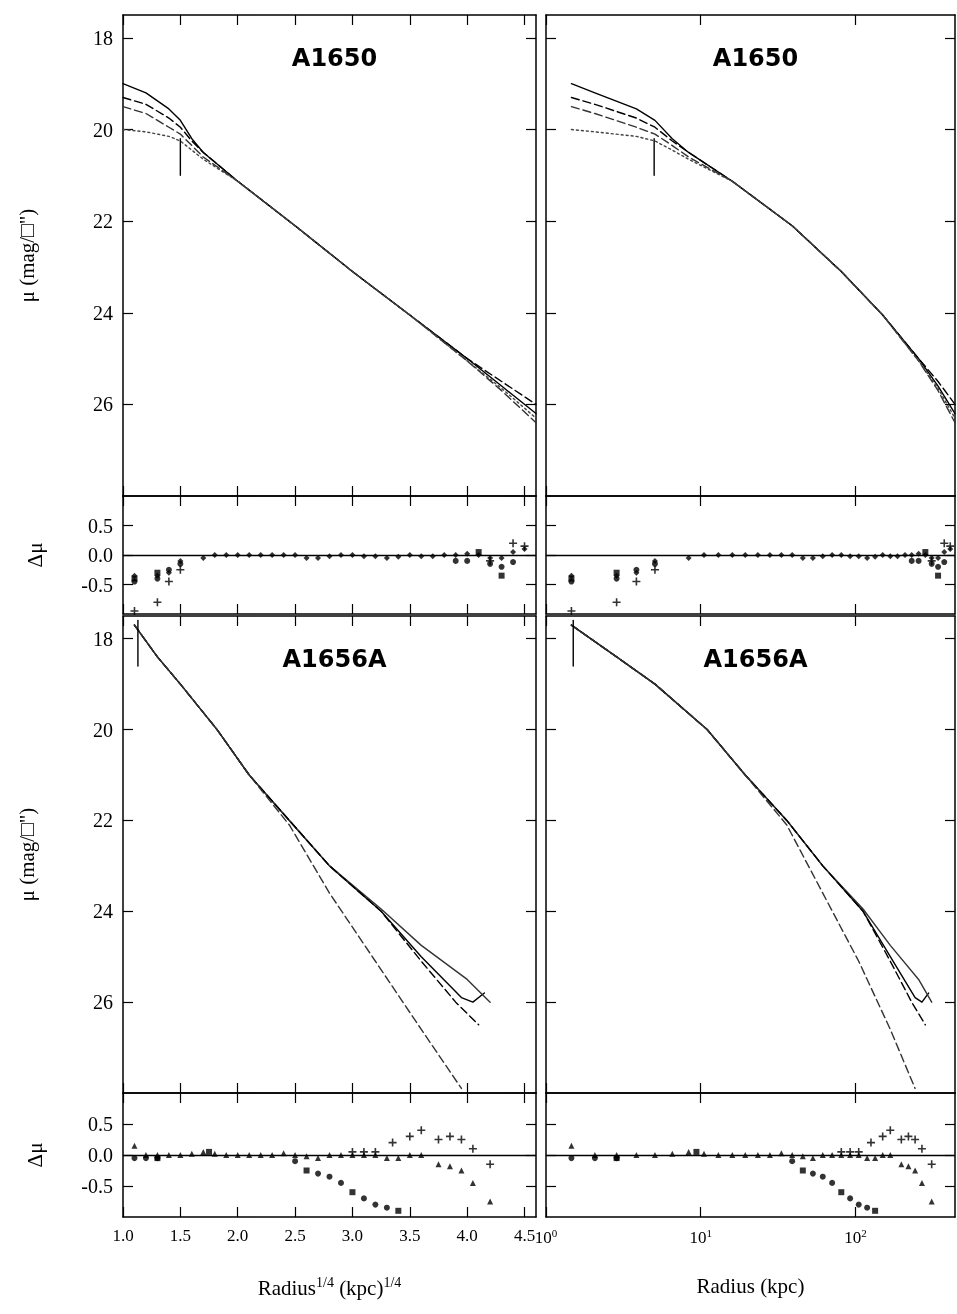 Image resolution: width=957 pixels, height=1314 pixels. What do you see at coordinates (295, 1235) in the screenshot?
I see `x-tick-label: 2.5` at bounding box center [295, 1235].